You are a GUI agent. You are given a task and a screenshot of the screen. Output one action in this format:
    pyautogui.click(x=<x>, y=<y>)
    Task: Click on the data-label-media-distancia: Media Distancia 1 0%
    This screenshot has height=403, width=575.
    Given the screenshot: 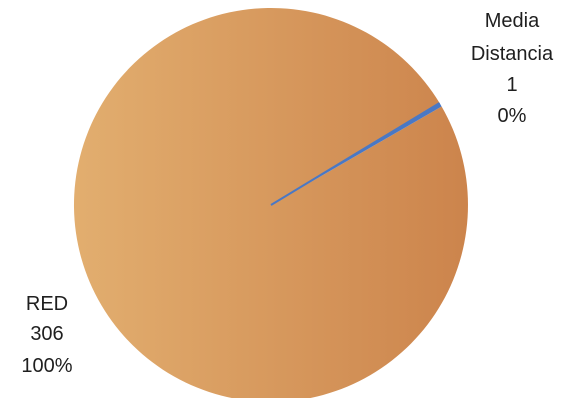 What is the action you would take?
    pyautogui.click(x=512, y=68)
    